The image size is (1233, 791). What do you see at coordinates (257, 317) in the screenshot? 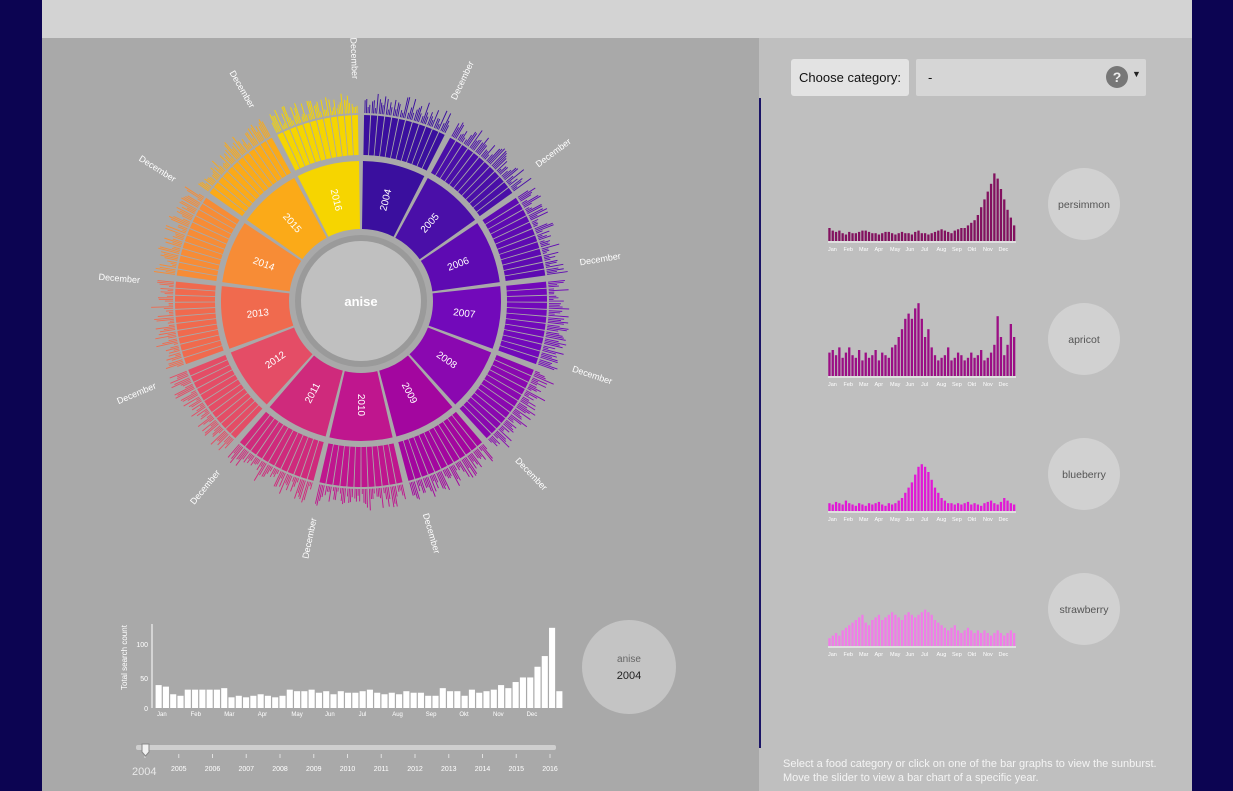
I see `sunburst-year-2013` at bounding box center [257, 317].